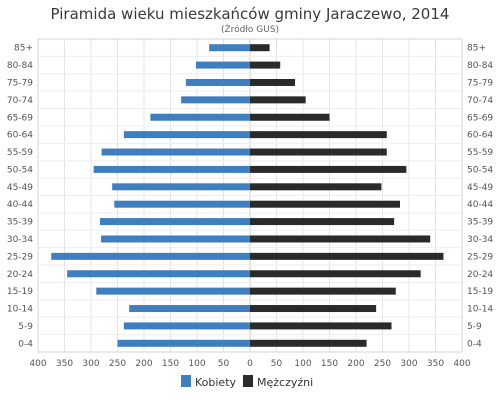 This screenshot has width=500, height=400. What do you see at coordinates (480, 292) in the screenshot?
I see `category-label-right: 15-19` at bounding box center [480, 292].